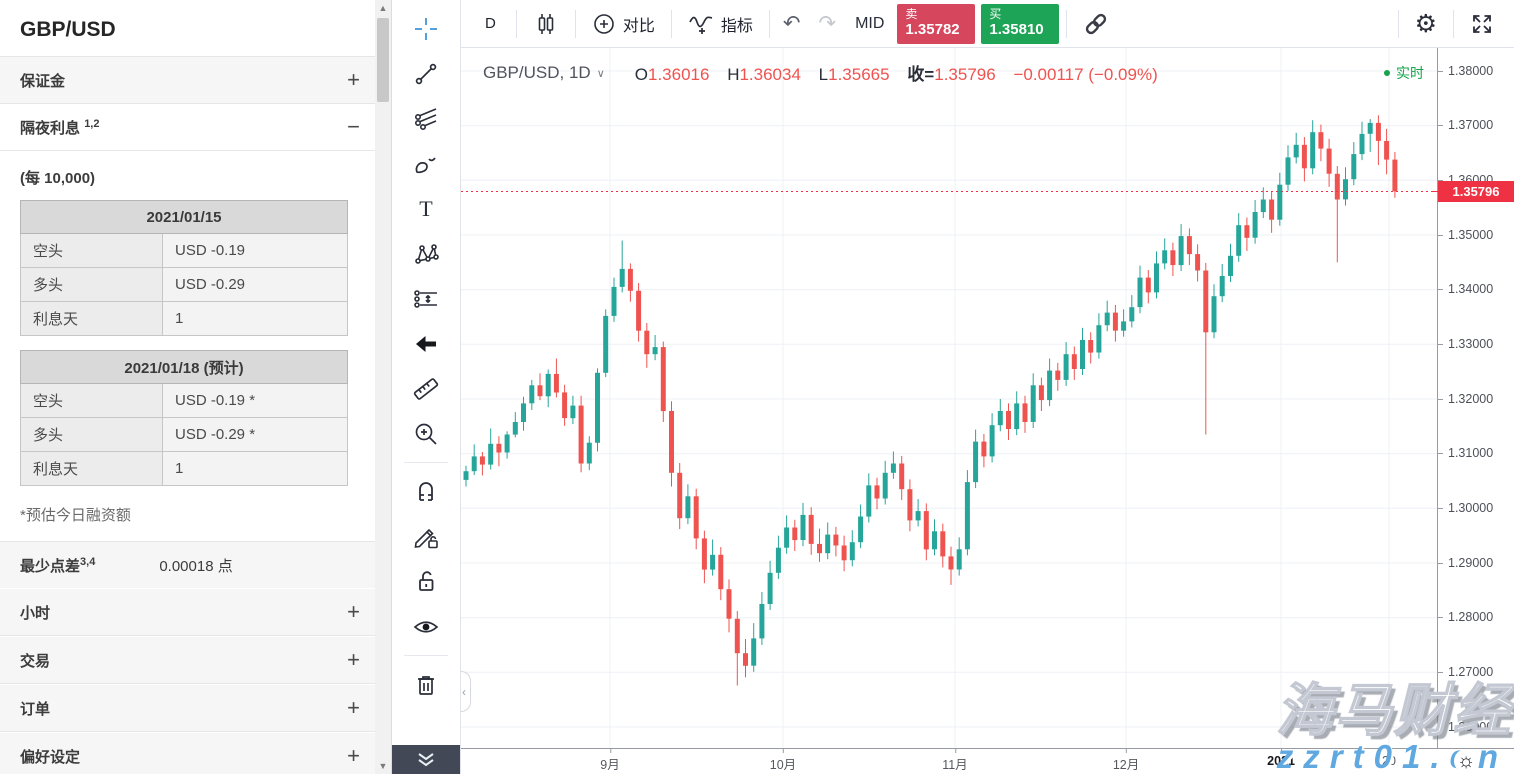 The width and height of the screenshot is (1514, 774). Describe the element at coordinates (1389, 758) in the screenshot. I see `time-tick-label: 20` at that location.